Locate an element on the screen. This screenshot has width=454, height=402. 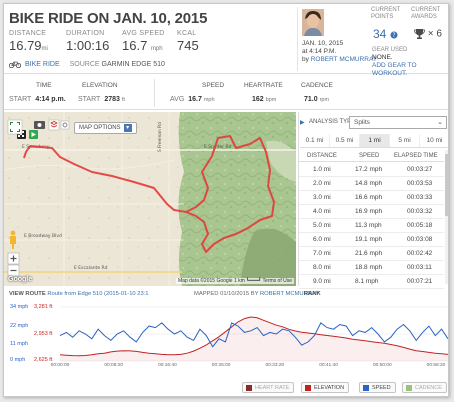
table-row: 6.0 mi 19.1 mph 00:03:08 is located at coordinates (371, 240).